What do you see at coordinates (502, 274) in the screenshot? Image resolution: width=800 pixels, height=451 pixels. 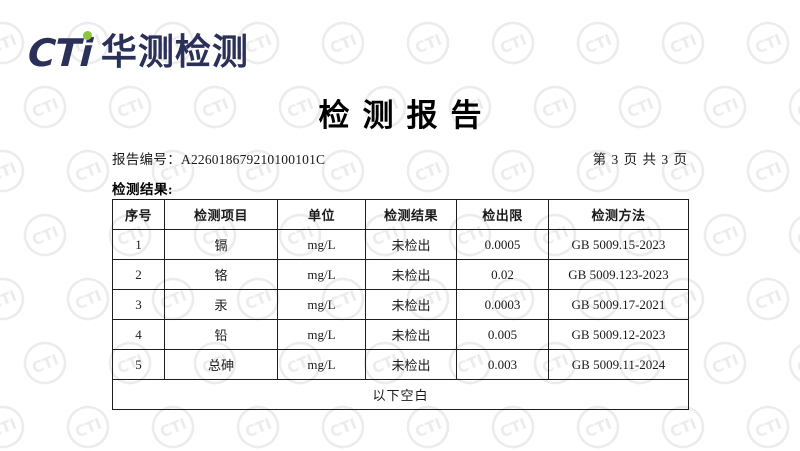 I see `cell-limit: 0.02` at bounding box center [502, 274].